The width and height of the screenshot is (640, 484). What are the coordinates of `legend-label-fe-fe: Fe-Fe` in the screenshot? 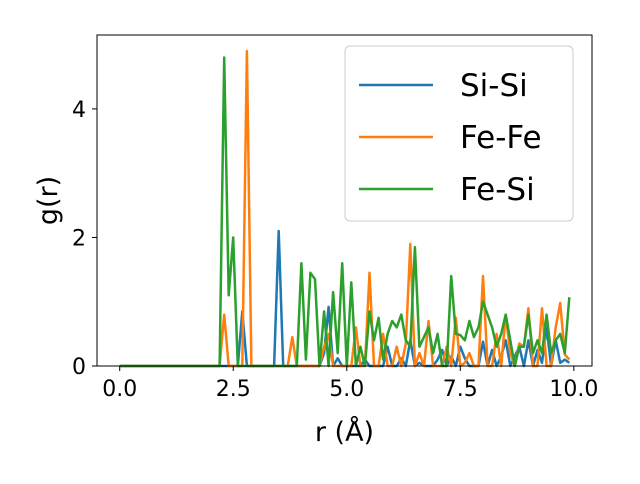 It's located at (501, 138).